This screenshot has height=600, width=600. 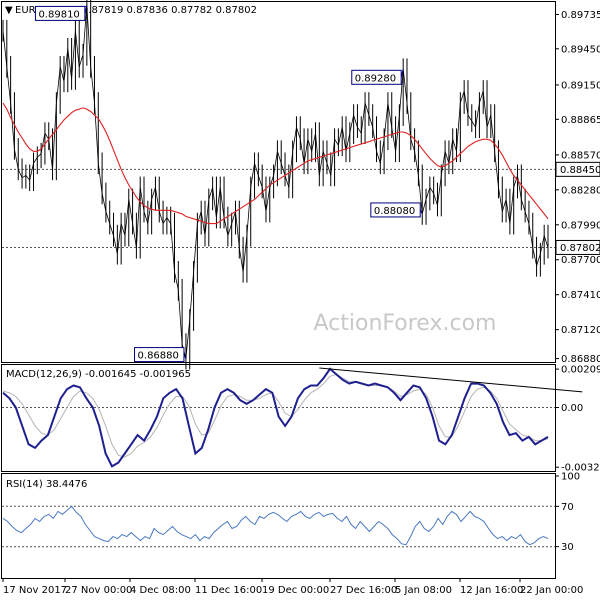 I want to click on price-ytick-label-3: 0.88865, so click(x=580, y=120).